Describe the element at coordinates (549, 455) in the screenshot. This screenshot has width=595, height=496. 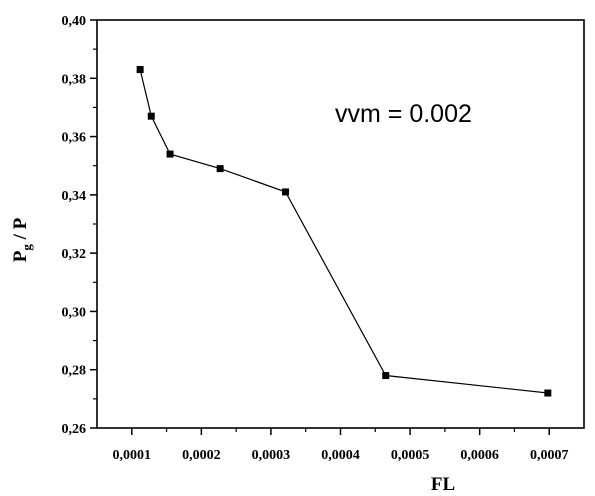
I see `x-tick-label: 0,0007` at that location.